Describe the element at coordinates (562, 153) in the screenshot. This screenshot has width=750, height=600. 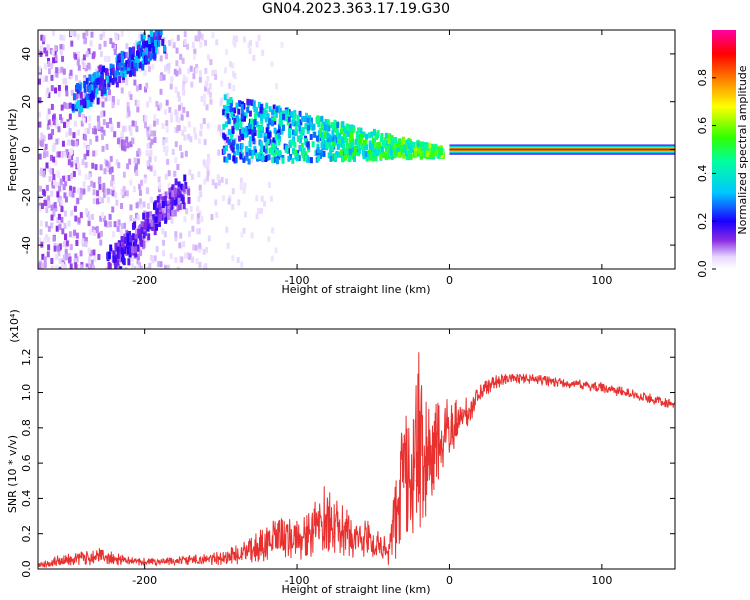
I see `tone-stripe` at that location.